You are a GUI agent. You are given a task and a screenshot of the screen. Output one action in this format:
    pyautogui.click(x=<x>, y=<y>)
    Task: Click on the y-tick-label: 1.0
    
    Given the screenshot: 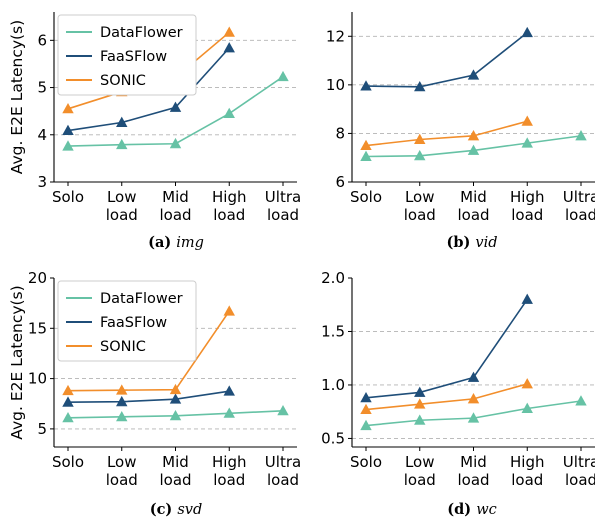 What is the action you would take?
    pyautogui.click(x=333, y=385)
    